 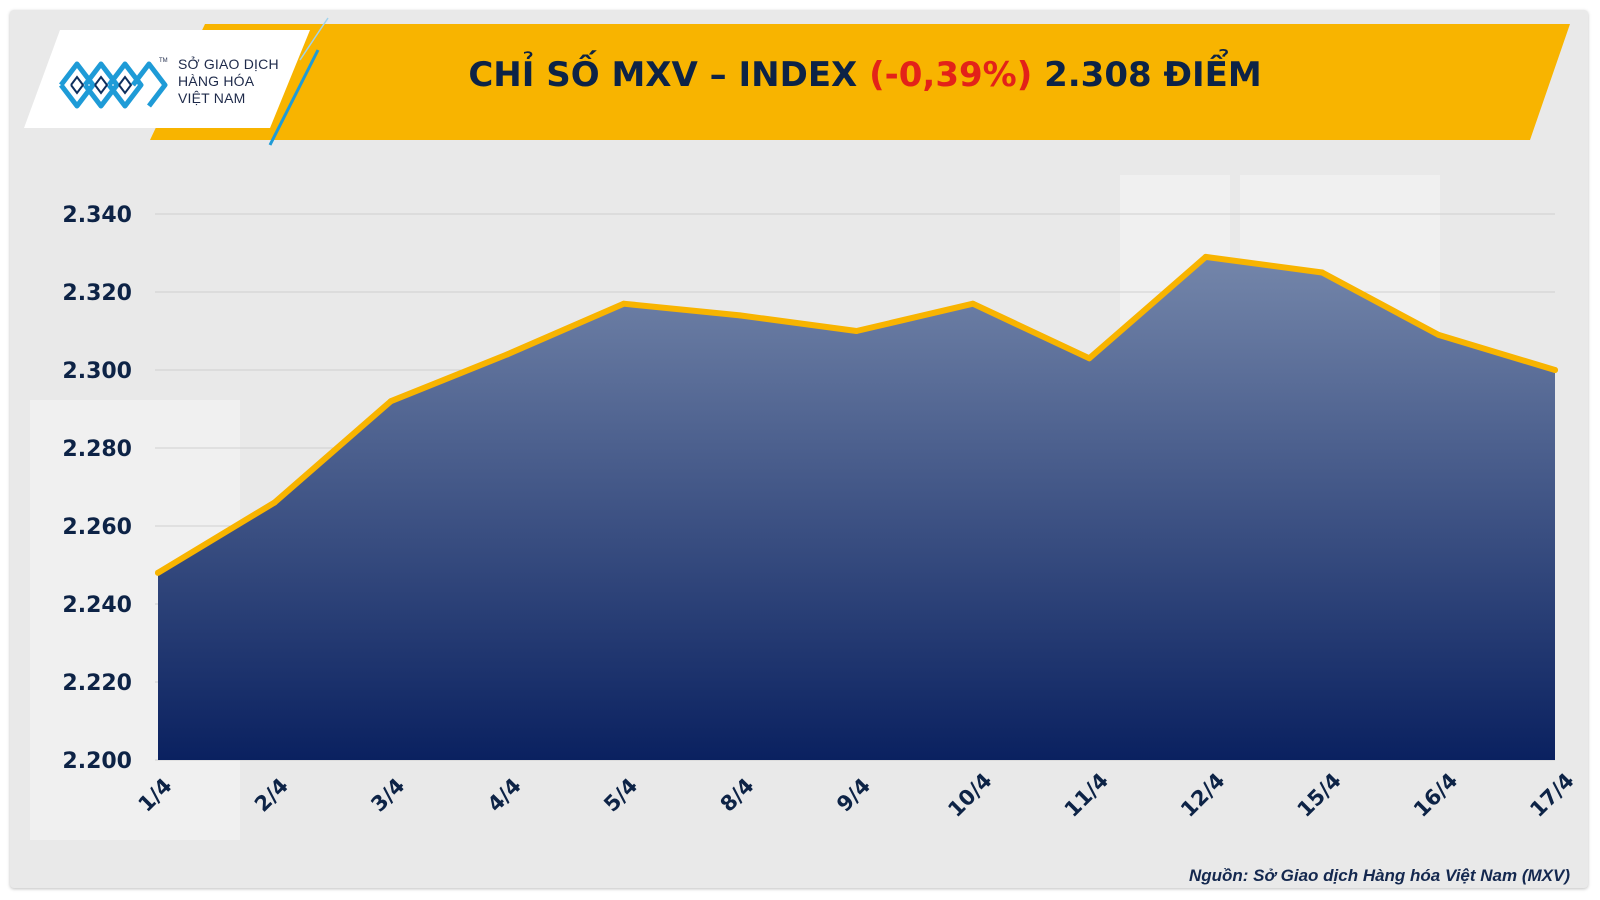 What do you see at coordinates (97, 527) in the screenshot?
I see `y-tick-label: 2.260` at bounding box center [97, 527].